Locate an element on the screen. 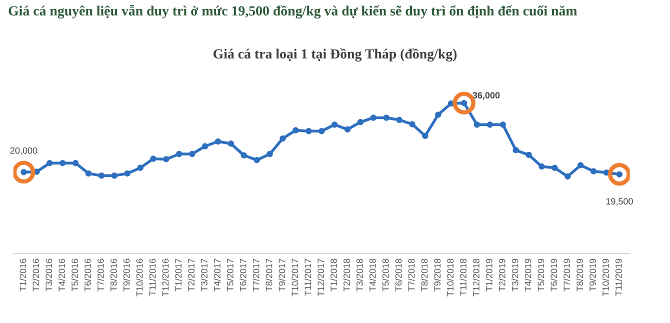 Image resolution: width=670 pixels, height=323 pixels. x-tick-label: T7/2018 is located at coordinates (411, 275).